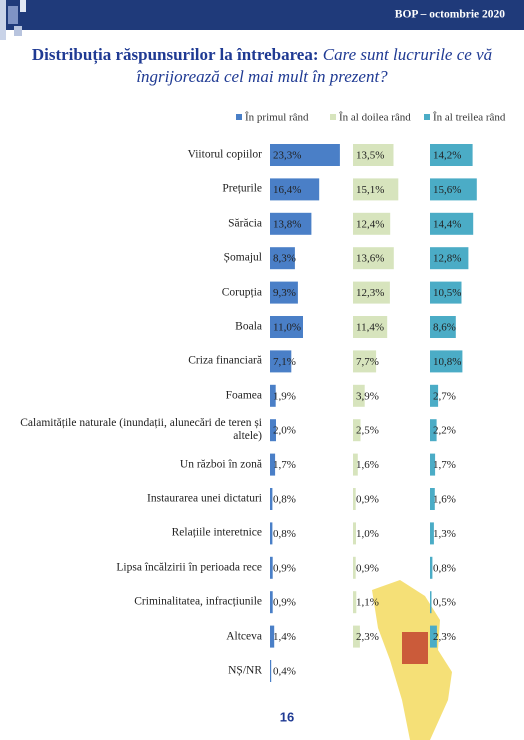 This screenshot has width=524, height=740. What do you see at coordinates (287, 224) in the screenshot?
I see `value-label: 13,8%` at bounding box center [287, 224].